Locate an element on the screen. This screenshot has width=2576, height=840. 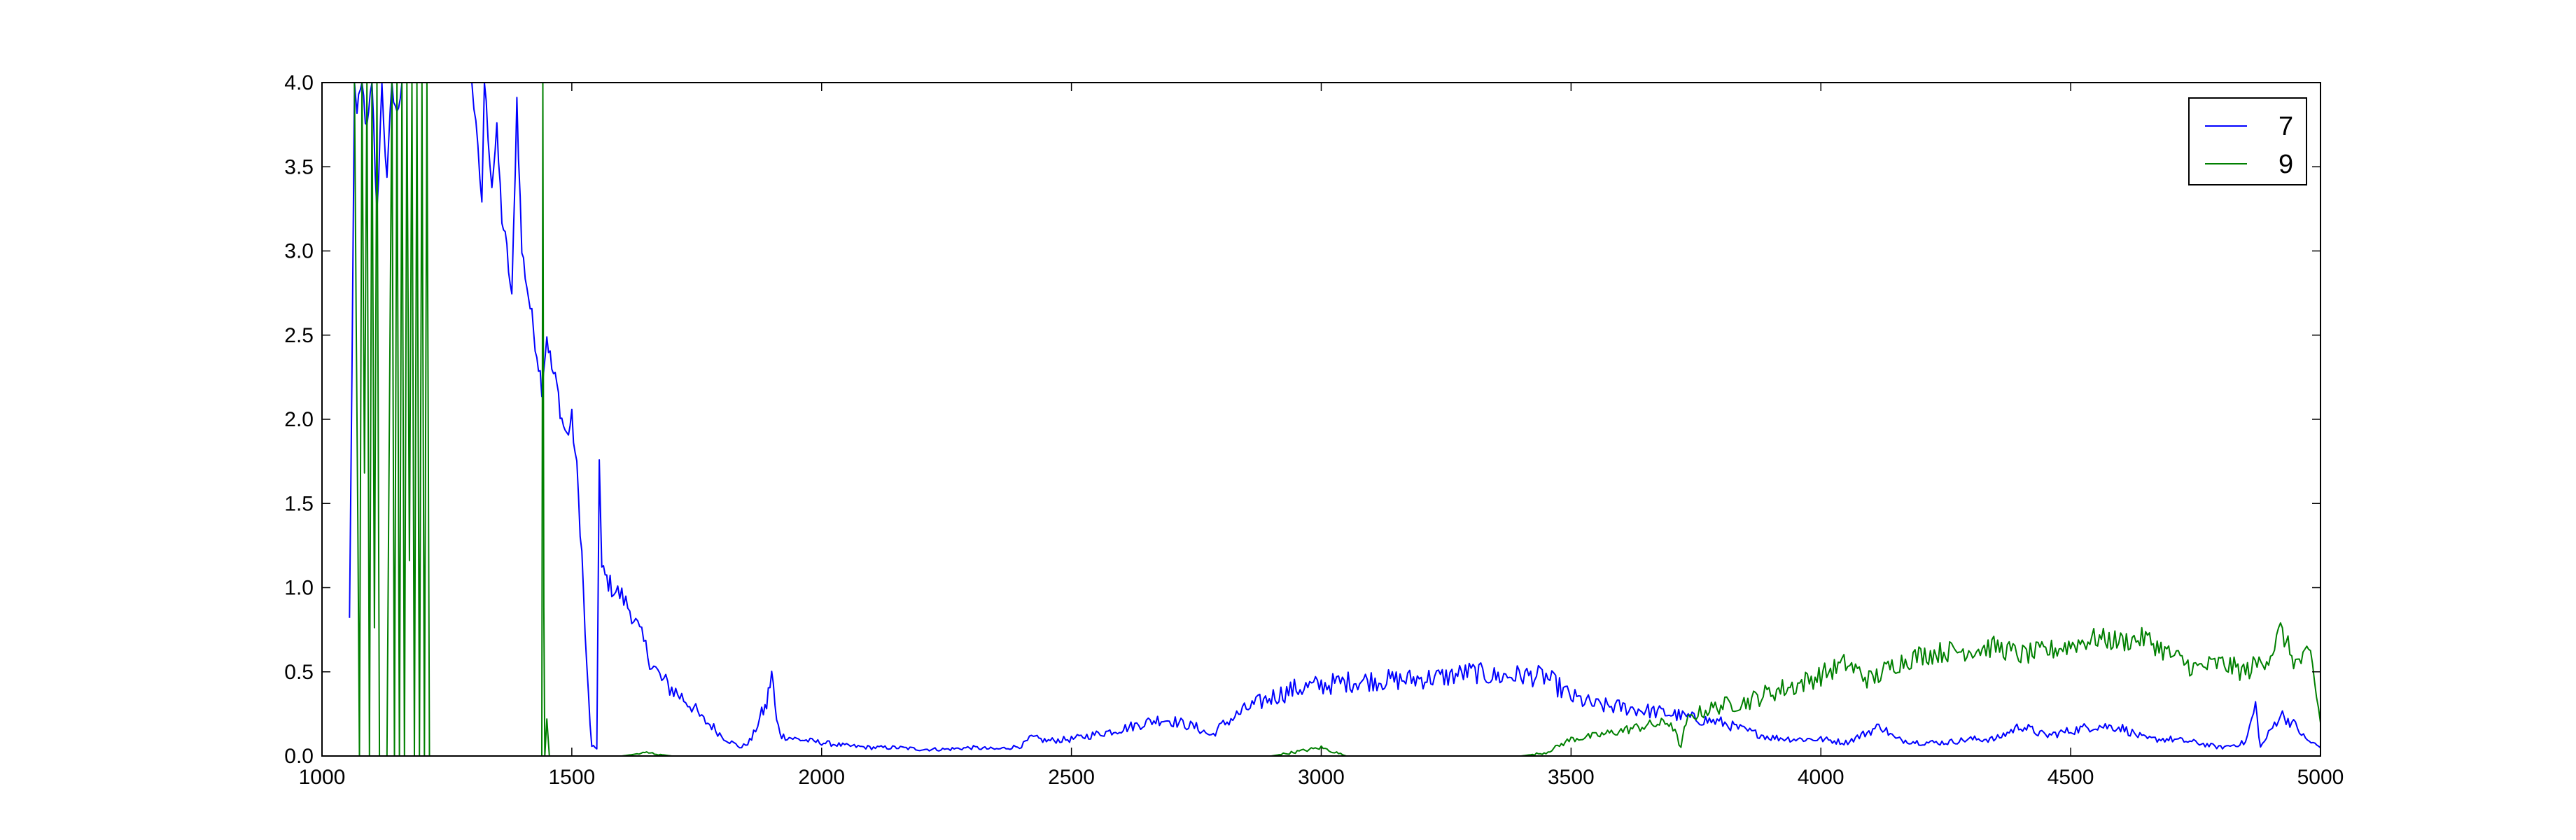
y-tick-label: 2.0 is located at coordinates (299, 419).